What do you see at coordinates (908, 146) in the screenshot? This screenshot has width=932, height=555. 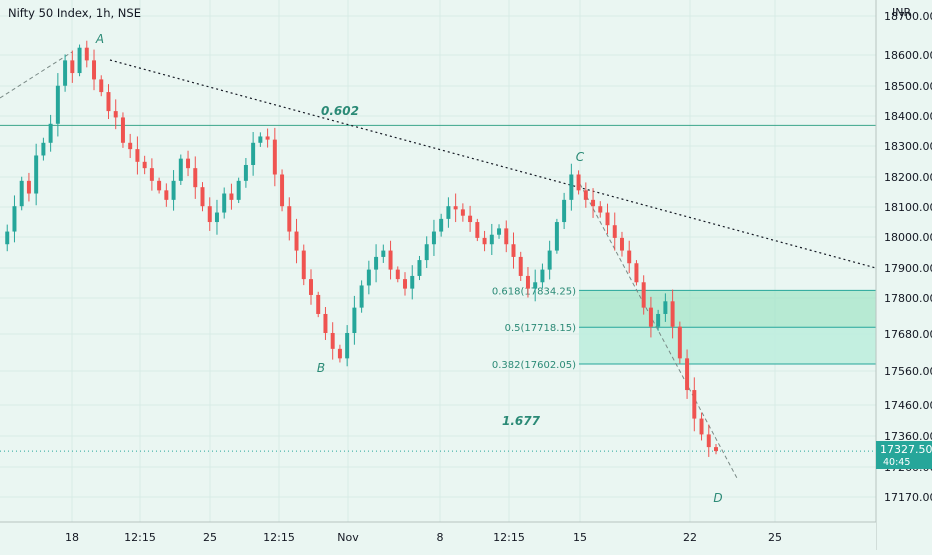 I see `price-tick-label: 18300.00` at bounding box center [908, 146].